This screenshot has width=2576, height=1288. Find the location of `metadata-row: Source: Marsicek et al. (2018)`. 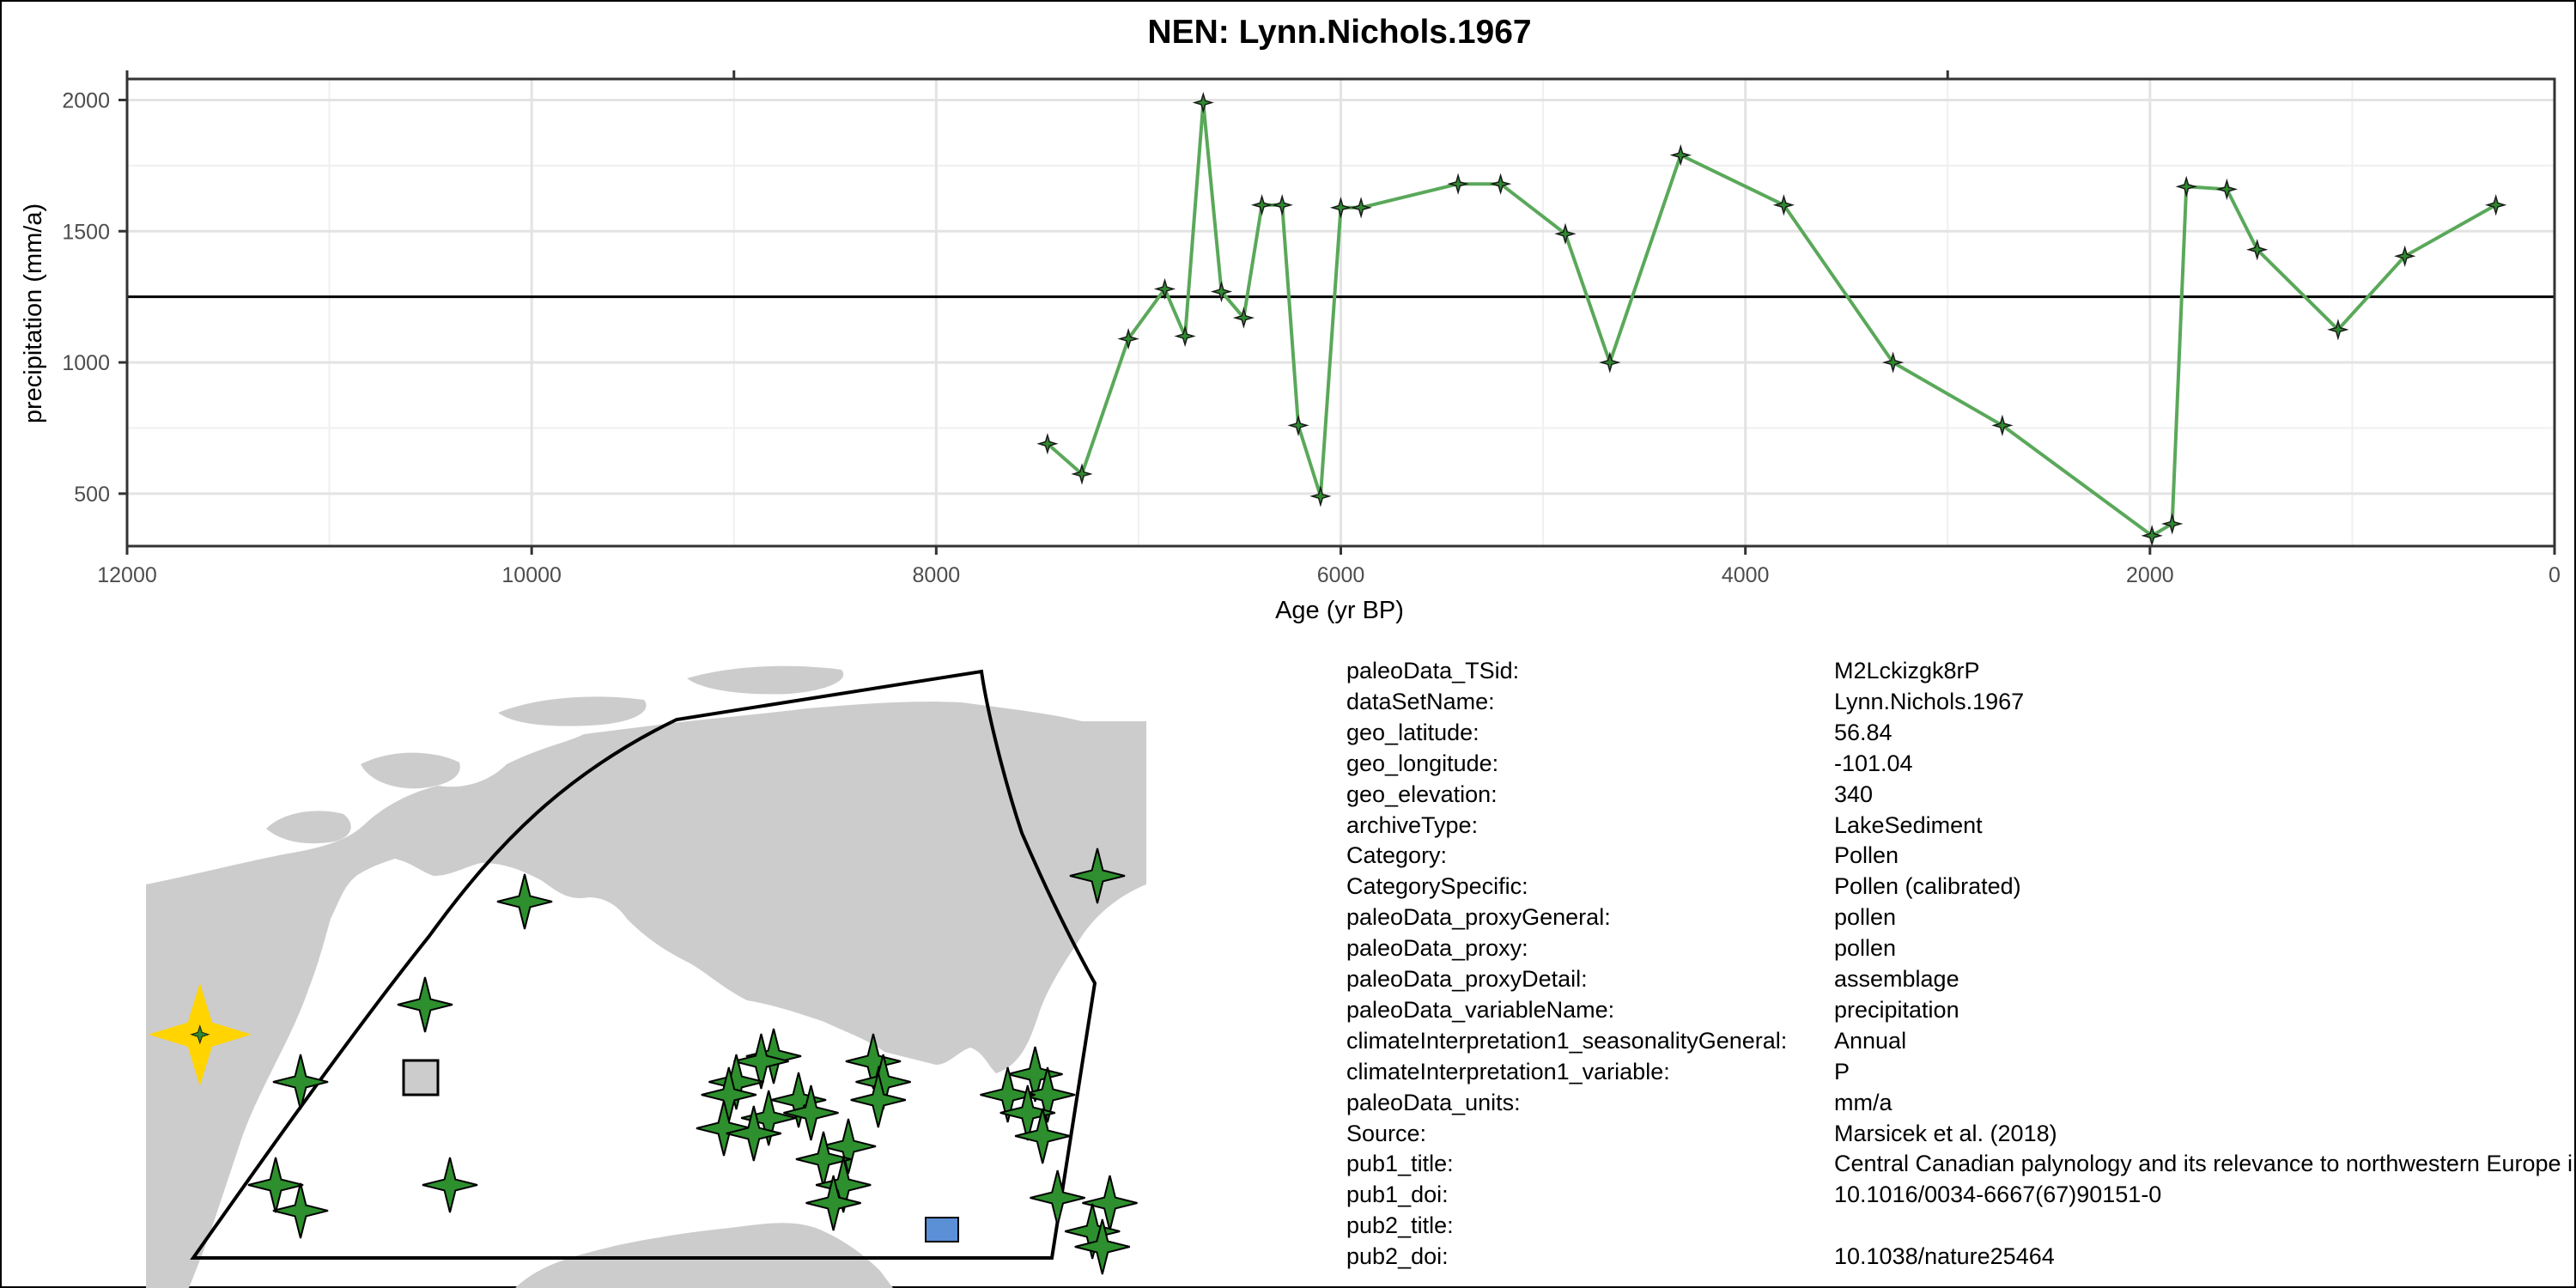

metadata-row: Source: Marsicek et al. (2018) is located at coordinates (1961, 1136).